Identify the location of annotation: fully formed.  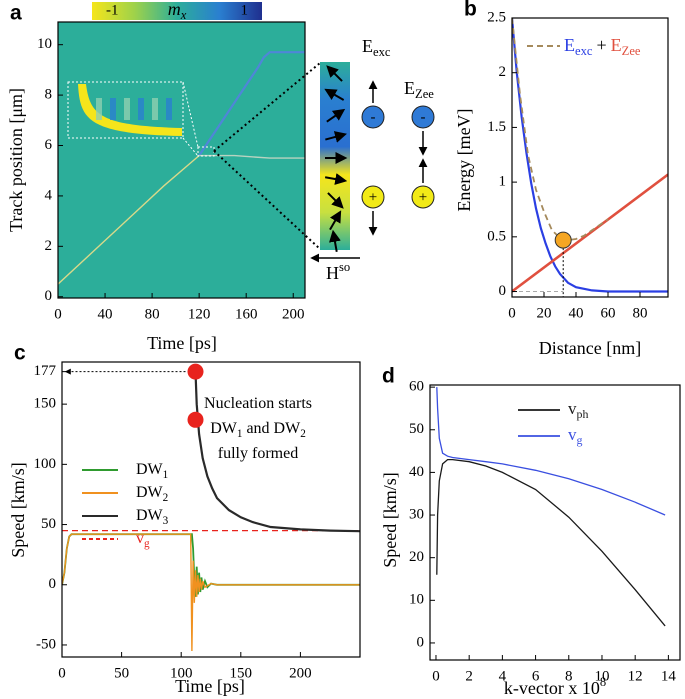
(258, 453).